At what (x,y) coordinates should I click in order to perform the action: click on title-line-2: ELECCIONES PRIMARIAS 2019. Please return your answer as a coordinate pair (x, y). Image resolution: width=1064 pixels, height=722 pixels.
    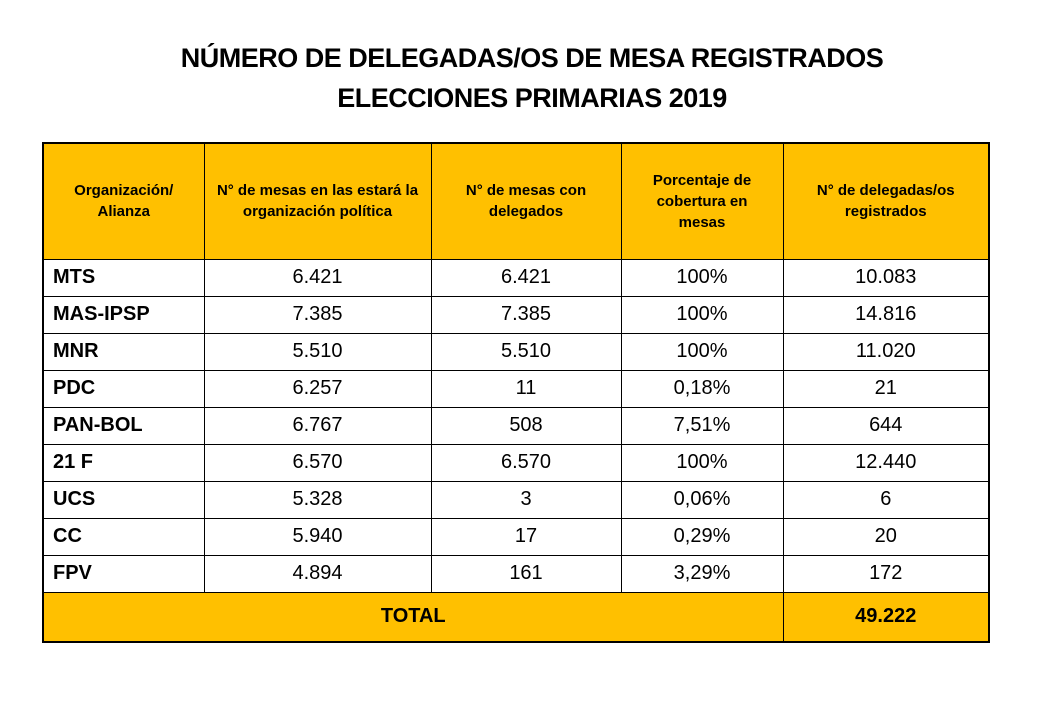
    Looking at the image, I should click on (532, 98).